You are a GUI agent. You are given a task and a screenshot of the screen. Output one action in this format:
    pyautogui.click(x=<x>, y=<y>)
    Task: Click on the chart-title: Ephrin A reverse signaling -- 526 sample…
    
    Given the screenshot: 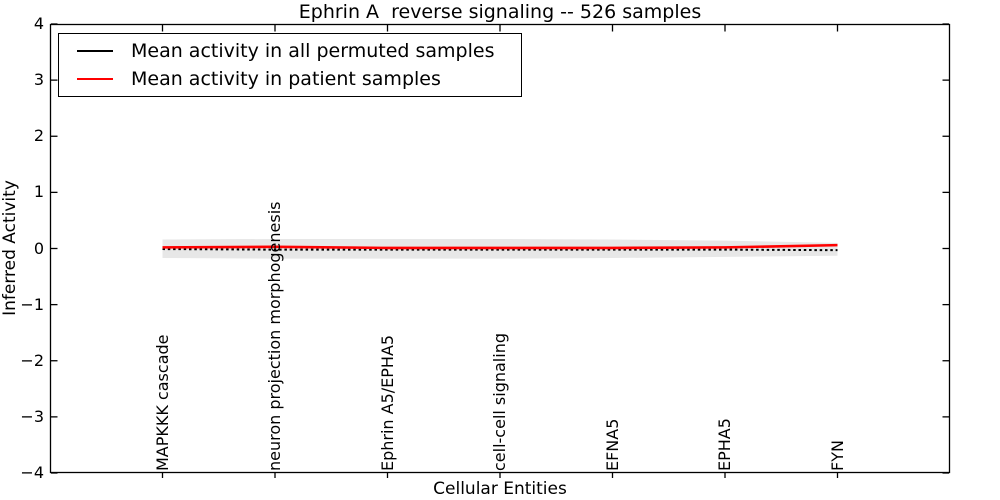 What is the action you would take?
    pyautogui.click(x=500, y=12)
    